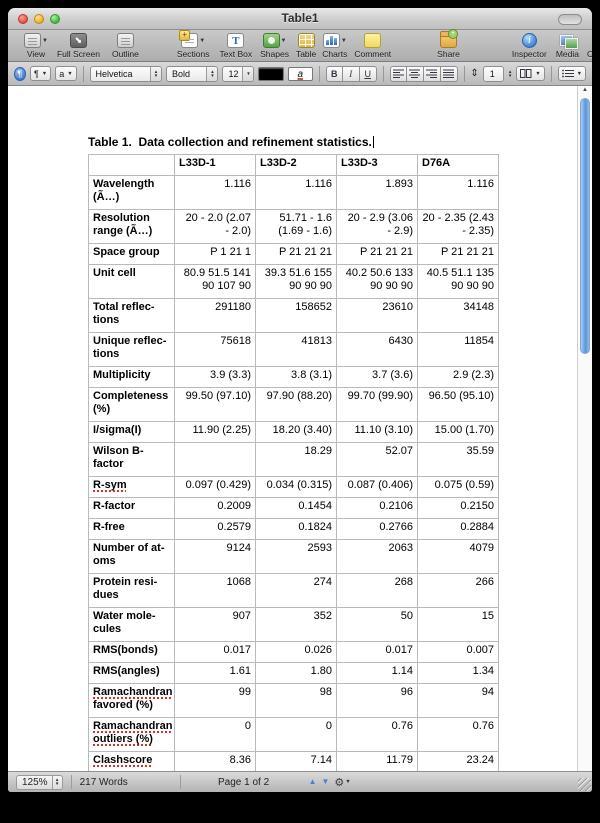 The image size is (600, 823). Describe the element at coordinates (458, 165) in the screenshot. I see `column-header-cell: D76A` at that location.